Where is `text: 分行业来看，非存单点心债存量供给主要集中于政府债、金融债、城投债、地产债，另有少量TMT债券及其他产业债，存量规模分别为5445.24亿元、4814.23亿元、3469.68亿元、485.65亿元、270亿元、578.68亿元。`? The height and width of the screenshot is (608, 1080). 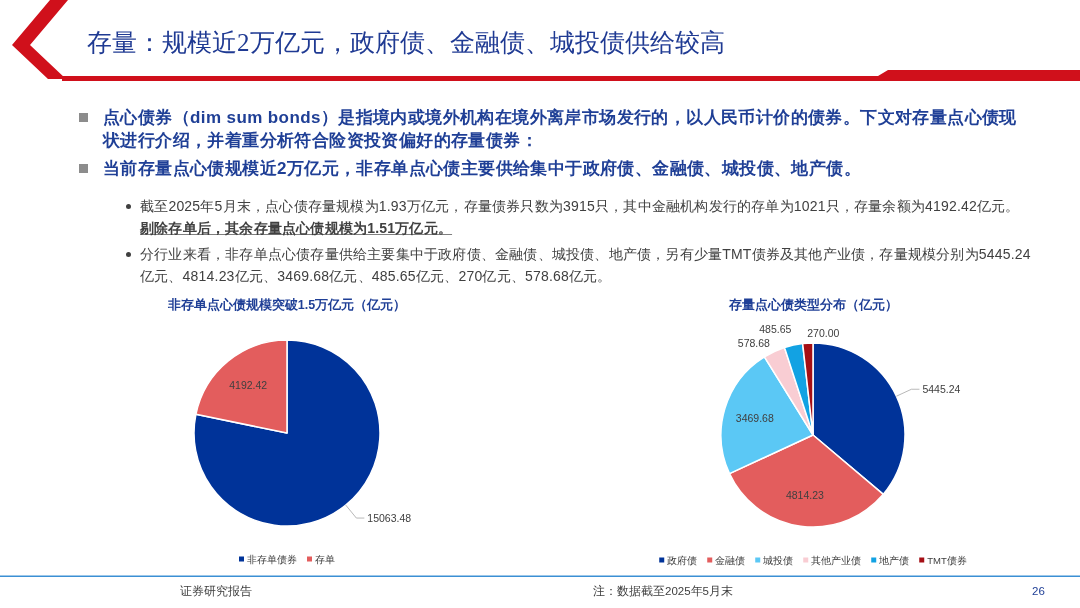 text: 分行业来看，非存单点心债存量供给主要集中于政府债、金融债、城投债、地产债，另有少量TMT债券及其他产业债，存量规模分别为5445.24亿元、4814.23亿元、3469.68亿元、485.65亿元、270亿元、578.68亿元。 is located at coordinates (585, 265).